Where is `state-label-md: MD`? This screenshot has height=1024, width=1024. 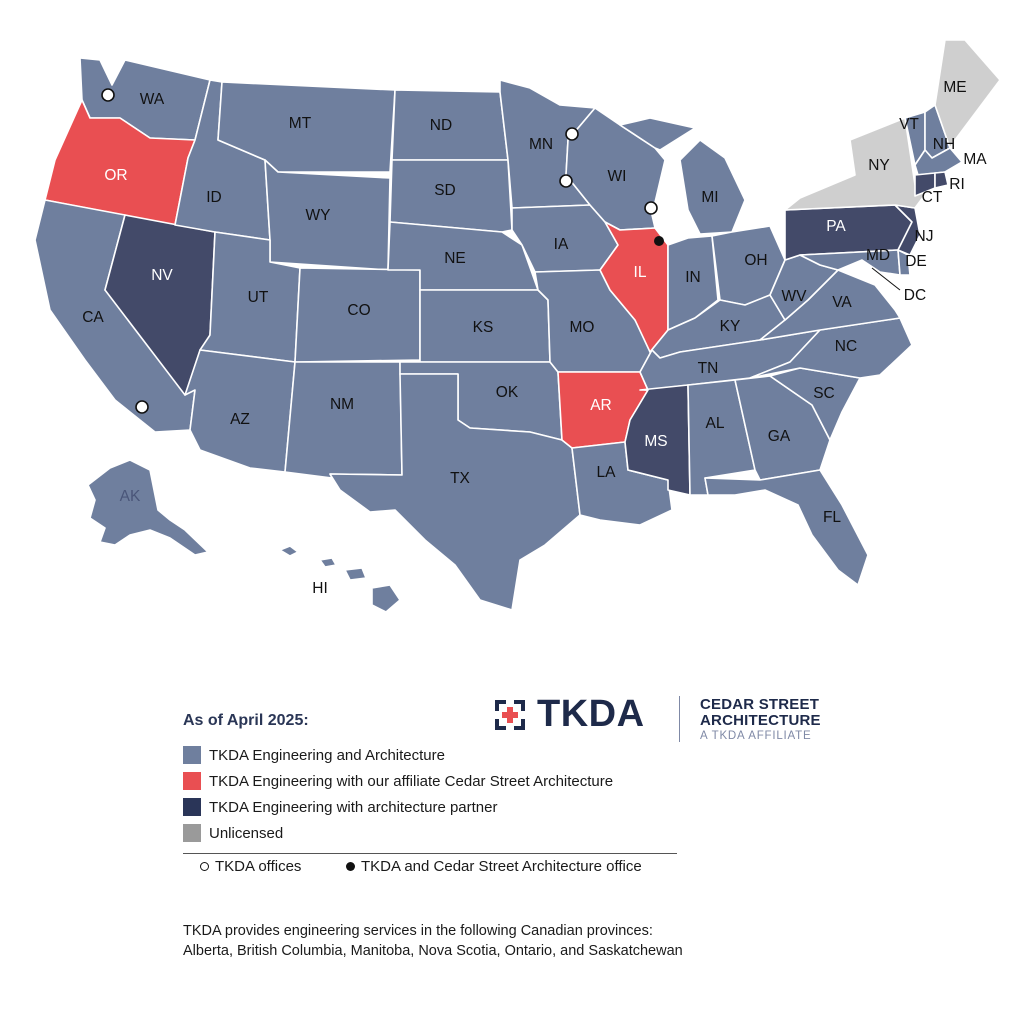 state-label-md: MD is located at coordinates (878, 255).